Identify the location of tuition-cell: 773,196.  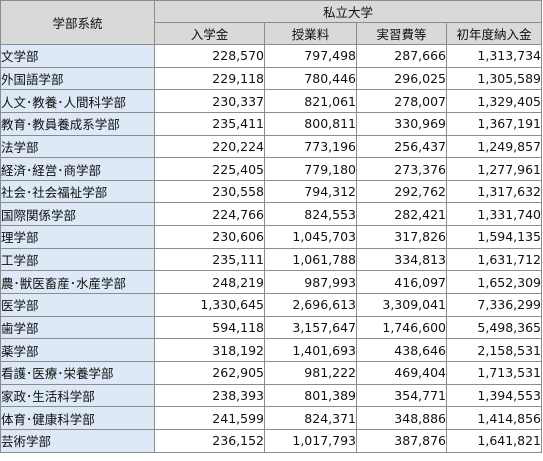
(310, 146).